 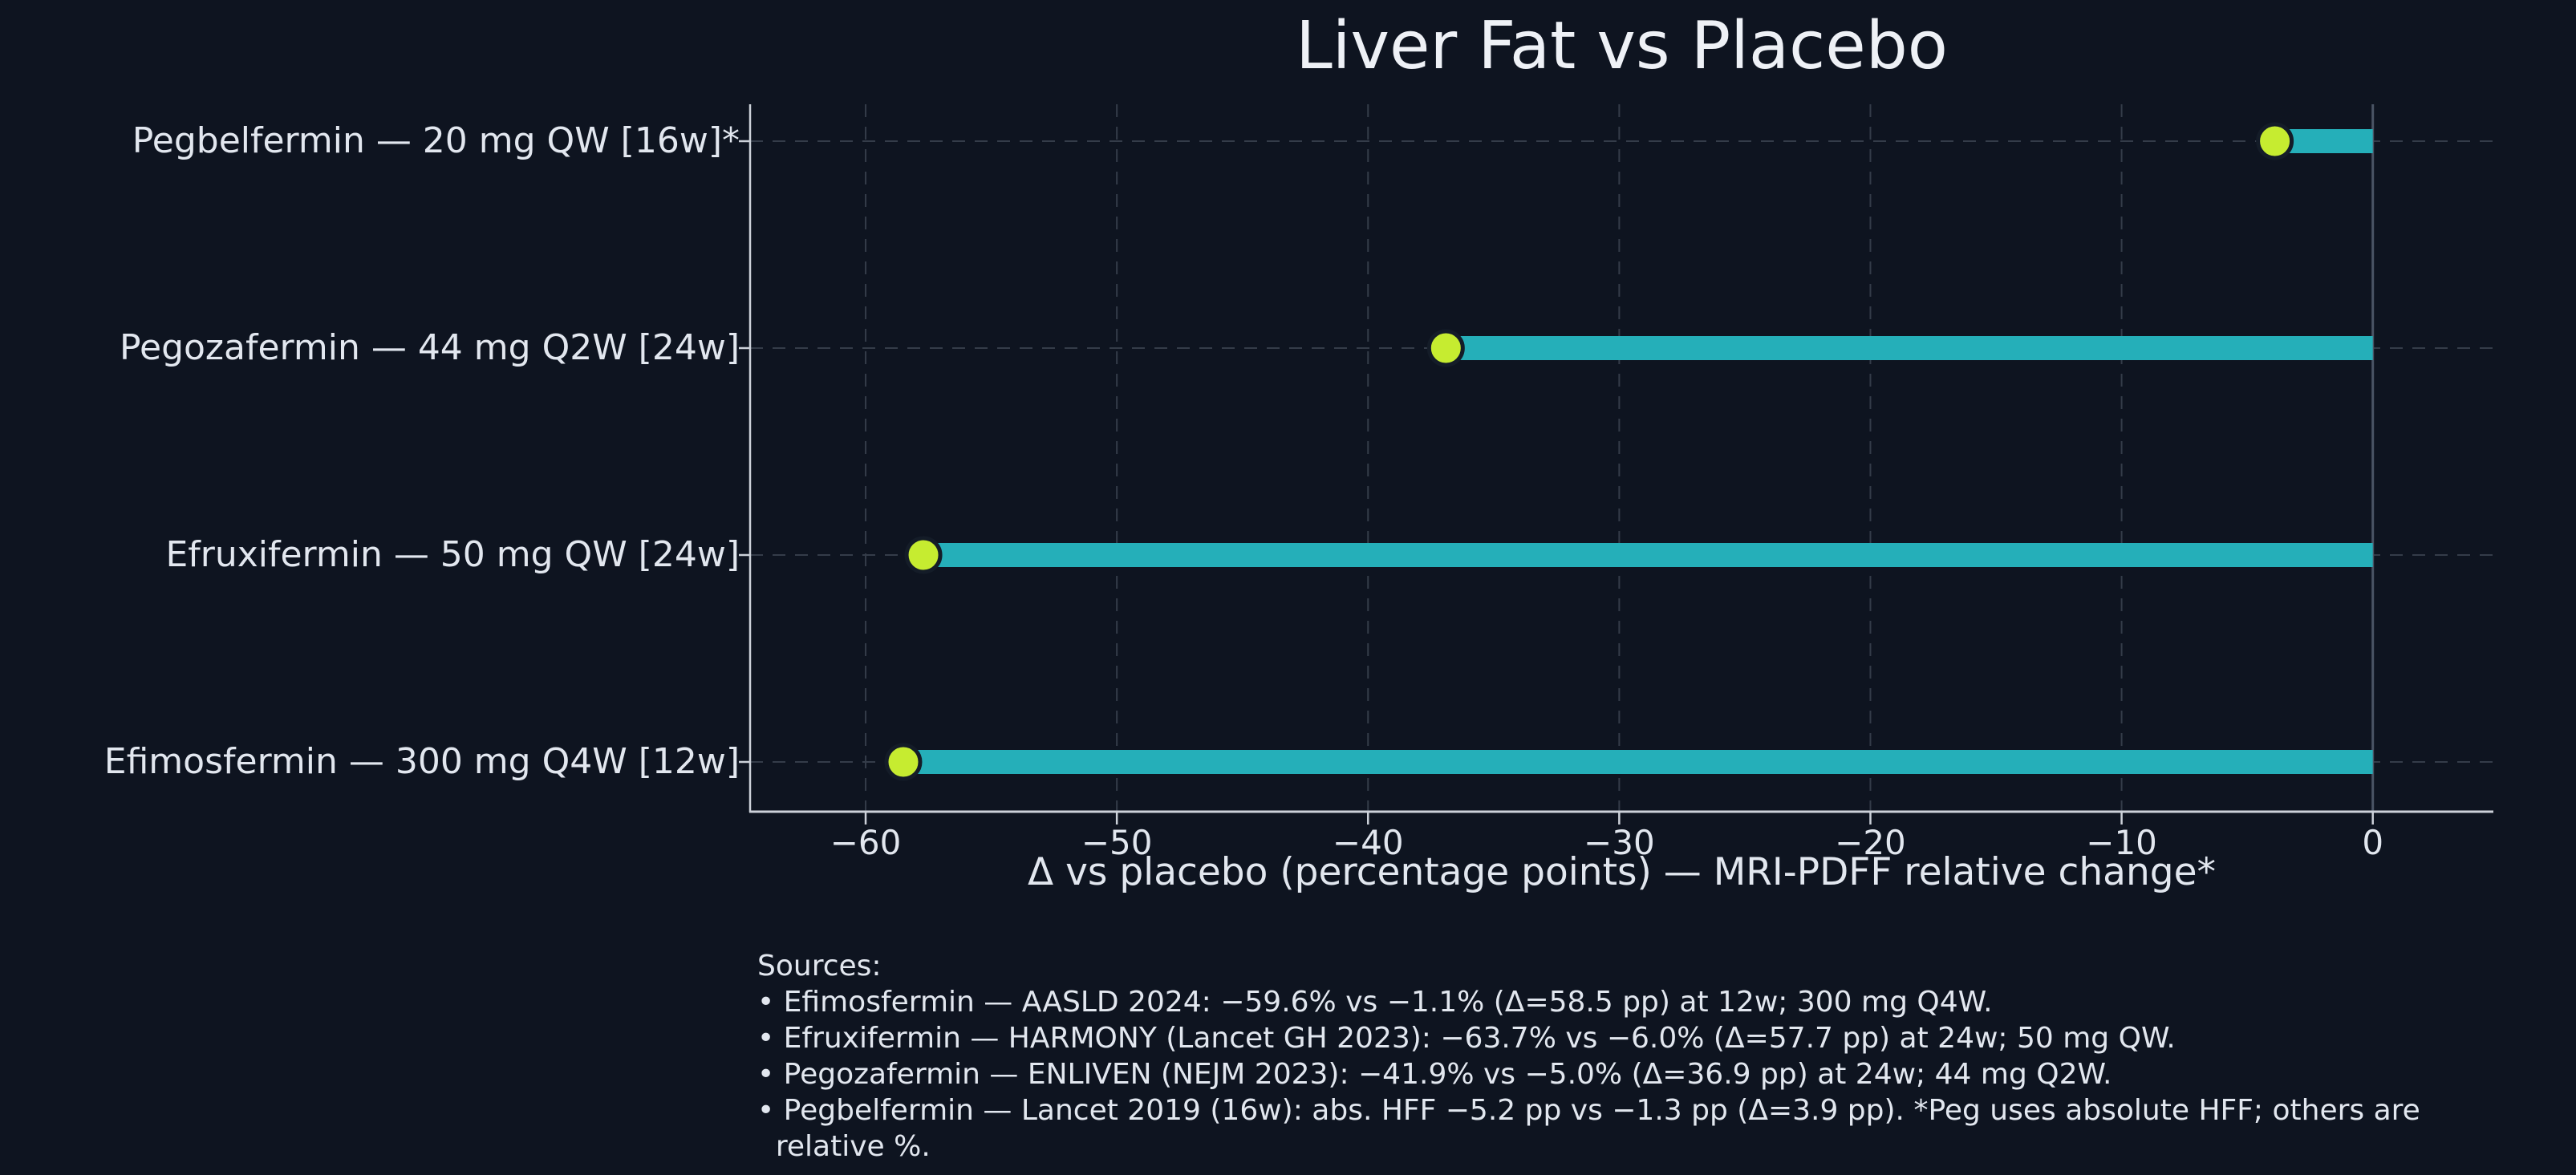 What do you see at coordinates (452, 554) in the screenshot?
I see `y-axis-category-label: Efruxifermin — 50 mg QW [24w]` at bounding box center [452, 554].